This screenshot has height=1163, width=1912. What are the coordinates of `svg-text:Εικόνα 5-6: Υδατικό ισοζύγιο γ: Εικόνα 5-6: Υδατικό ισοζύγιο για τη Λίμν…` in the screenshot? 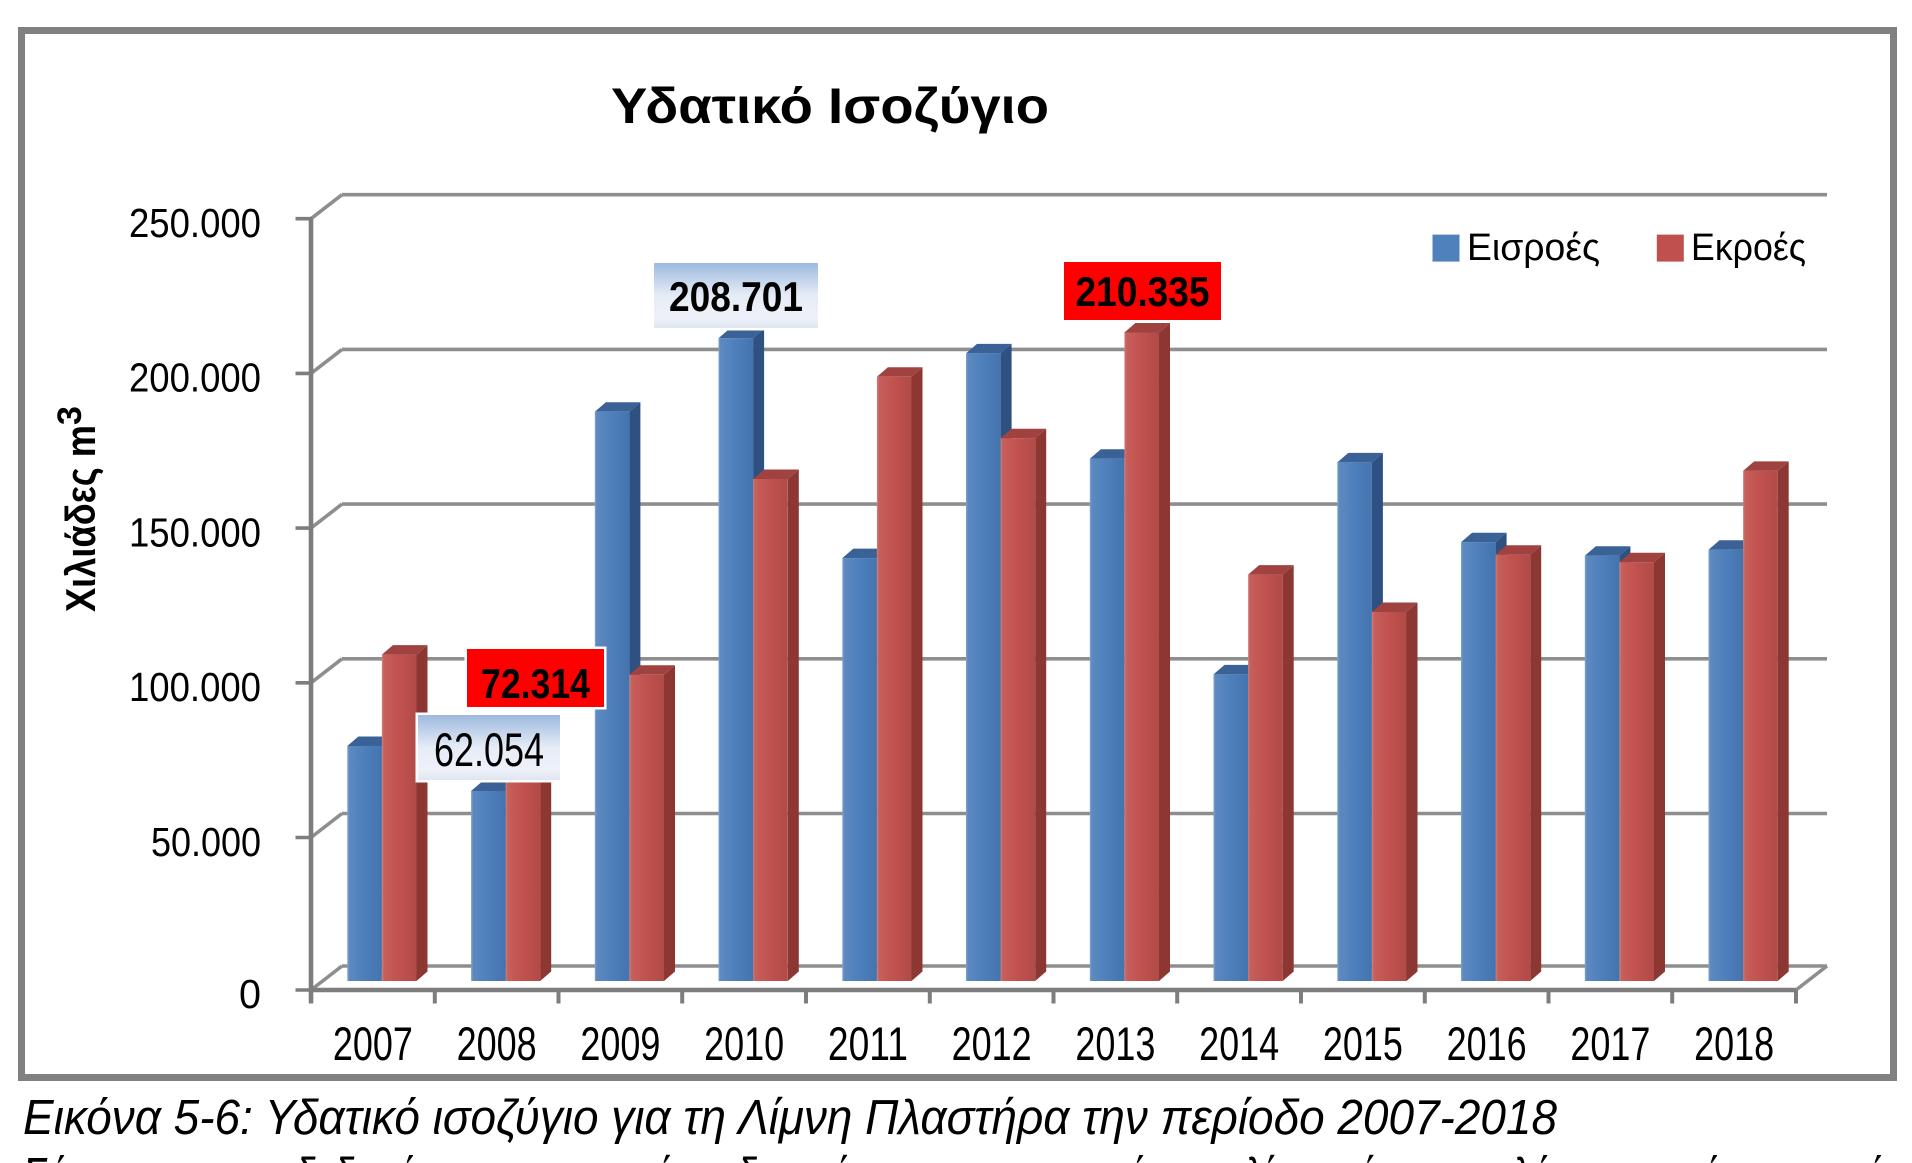 It's located at (790, 1118).